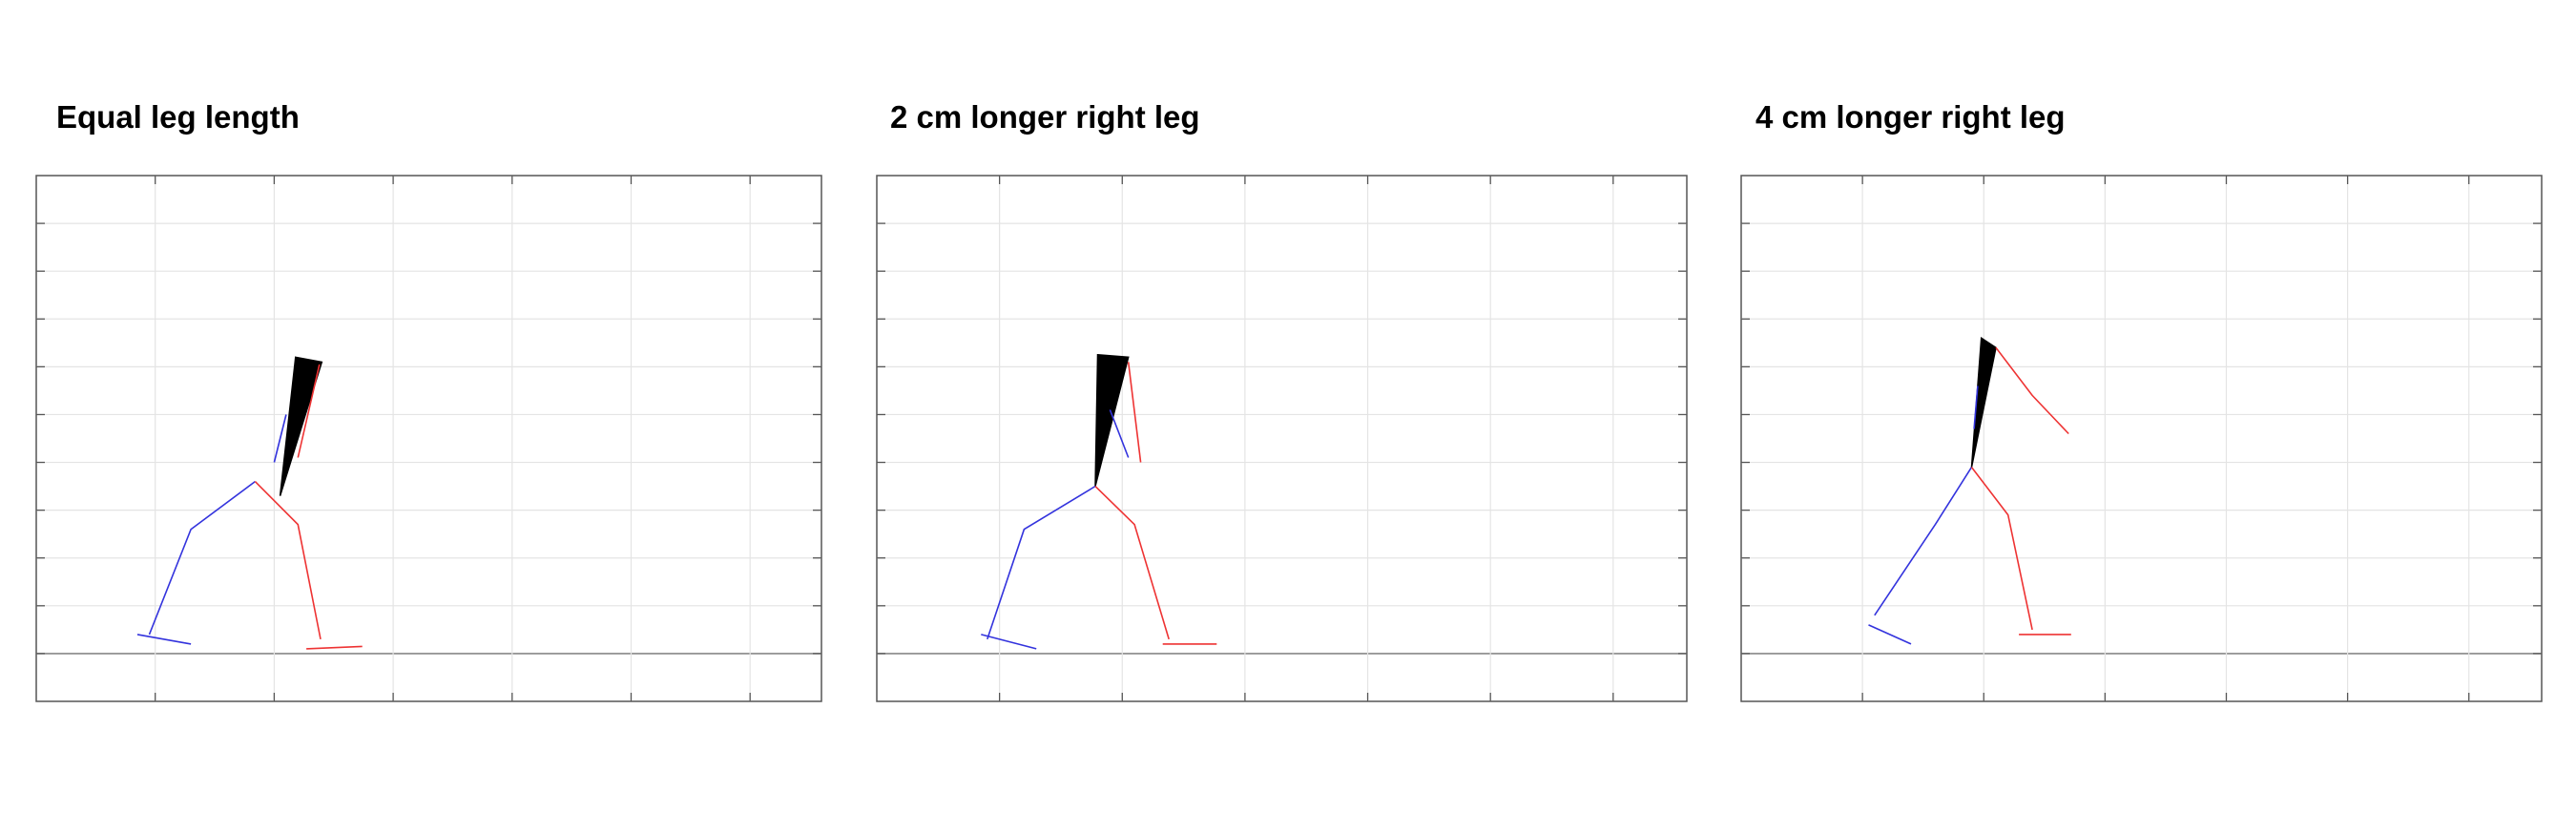  What do you see at coordinates (1910, 117) in the screenshot?
I see `panel-title-4cm: 4 cm longer right leg` at bounding box center [1910, 117].